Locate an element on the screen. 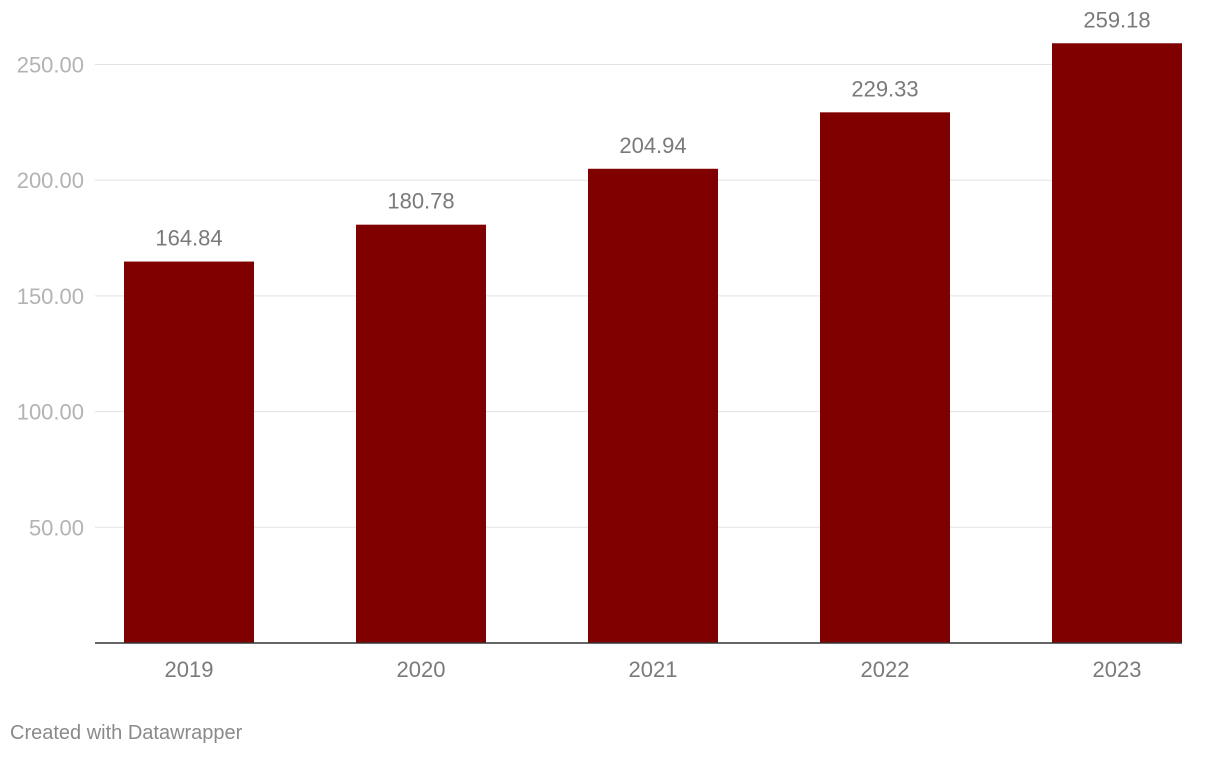  y-tick-label: 250.00 is located at coordinates (50, 65).